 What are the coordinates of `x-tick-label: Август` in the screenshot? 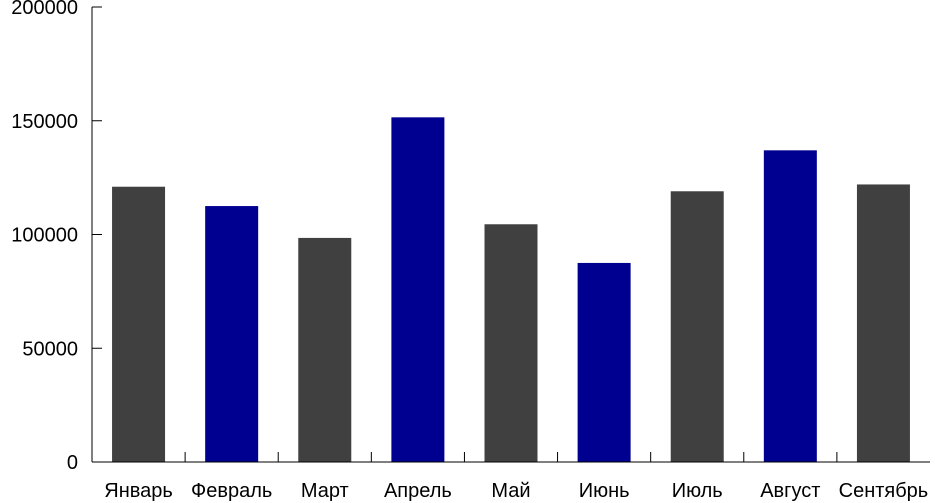 It's located at (790, 491).